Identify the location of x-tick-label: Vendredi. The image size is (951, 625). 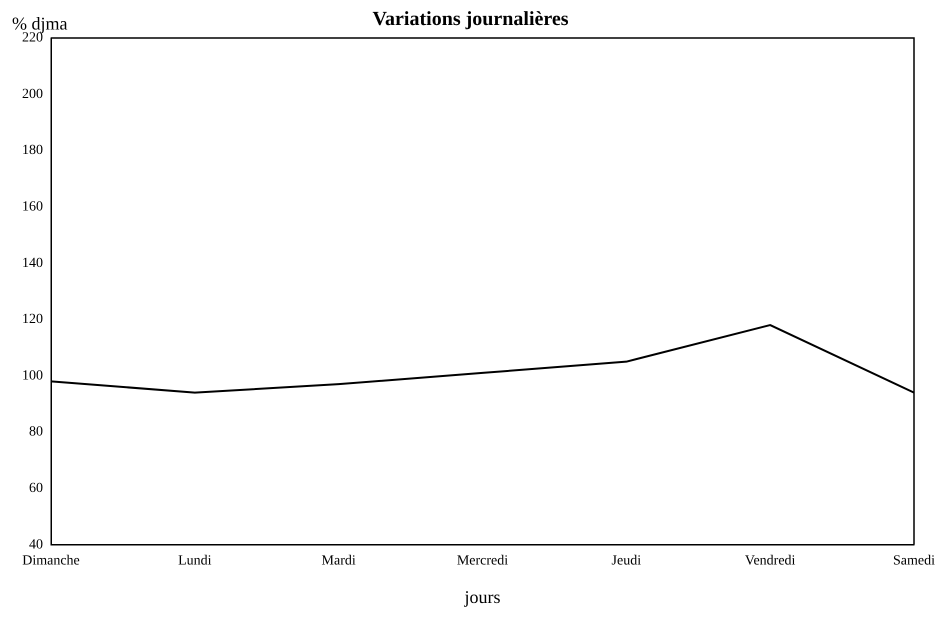
(770, 561).